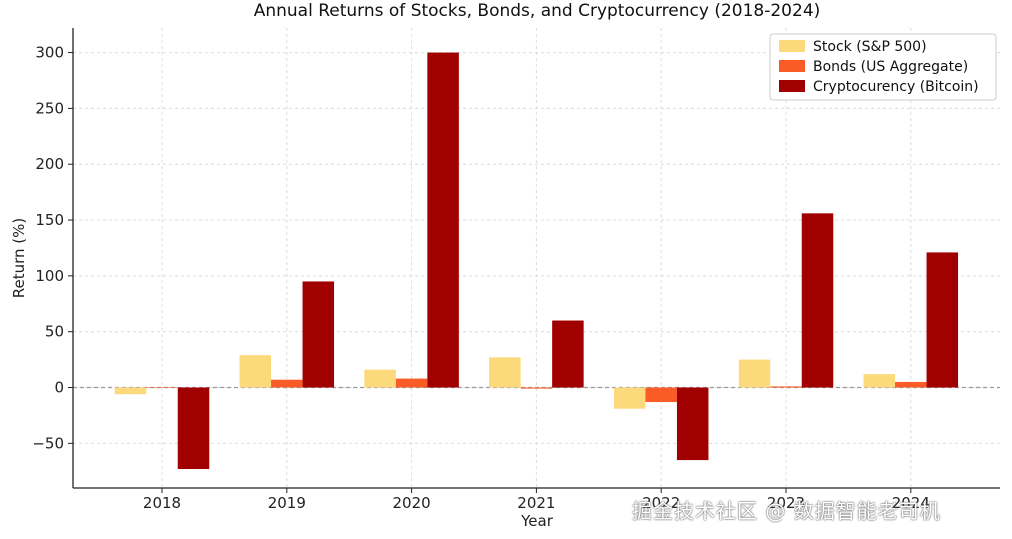 The width and height of the screenshot is (1012, 539). Describe the element at coordinates (692, 424) in the screenshot. I see `bar-cryptocurency-2022` at that location.